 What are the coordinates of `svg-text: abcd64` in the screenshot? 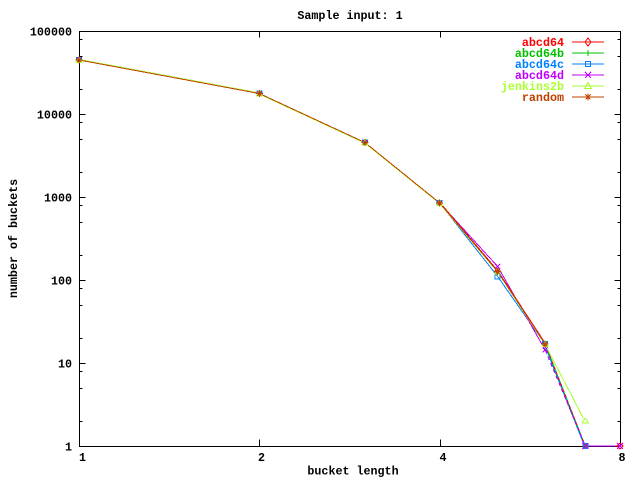 It's located at (543, 43).